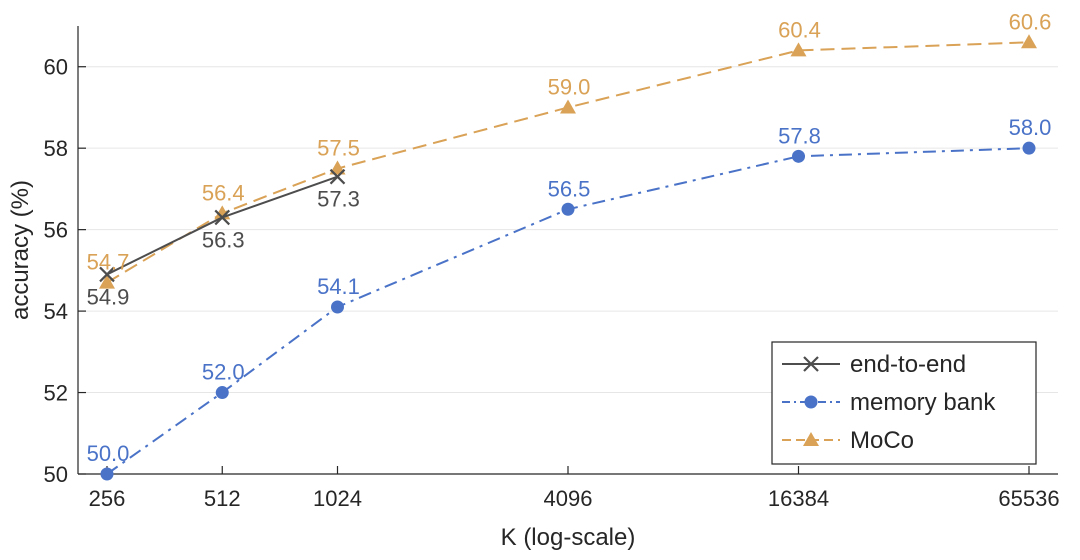 This screenshot has width=1080, height=560. What do you see at coordinates (568, 498) in the screenshot?
I see `x-tick-label: 4096` at bounding box center [568, 498].